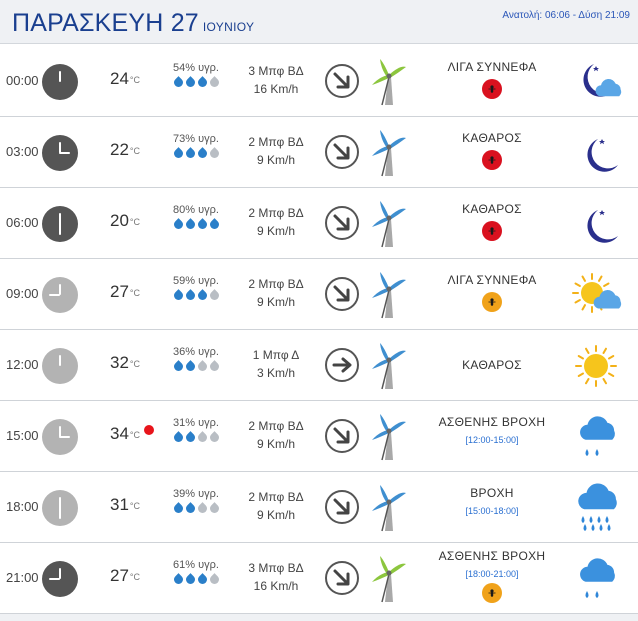 The width and height of the screenshot is (638, 621). Describe the element at coordinates (228, 27) in the screenshot. I see `month-label: ΙΟΥΝΙΟΥ` at that location.